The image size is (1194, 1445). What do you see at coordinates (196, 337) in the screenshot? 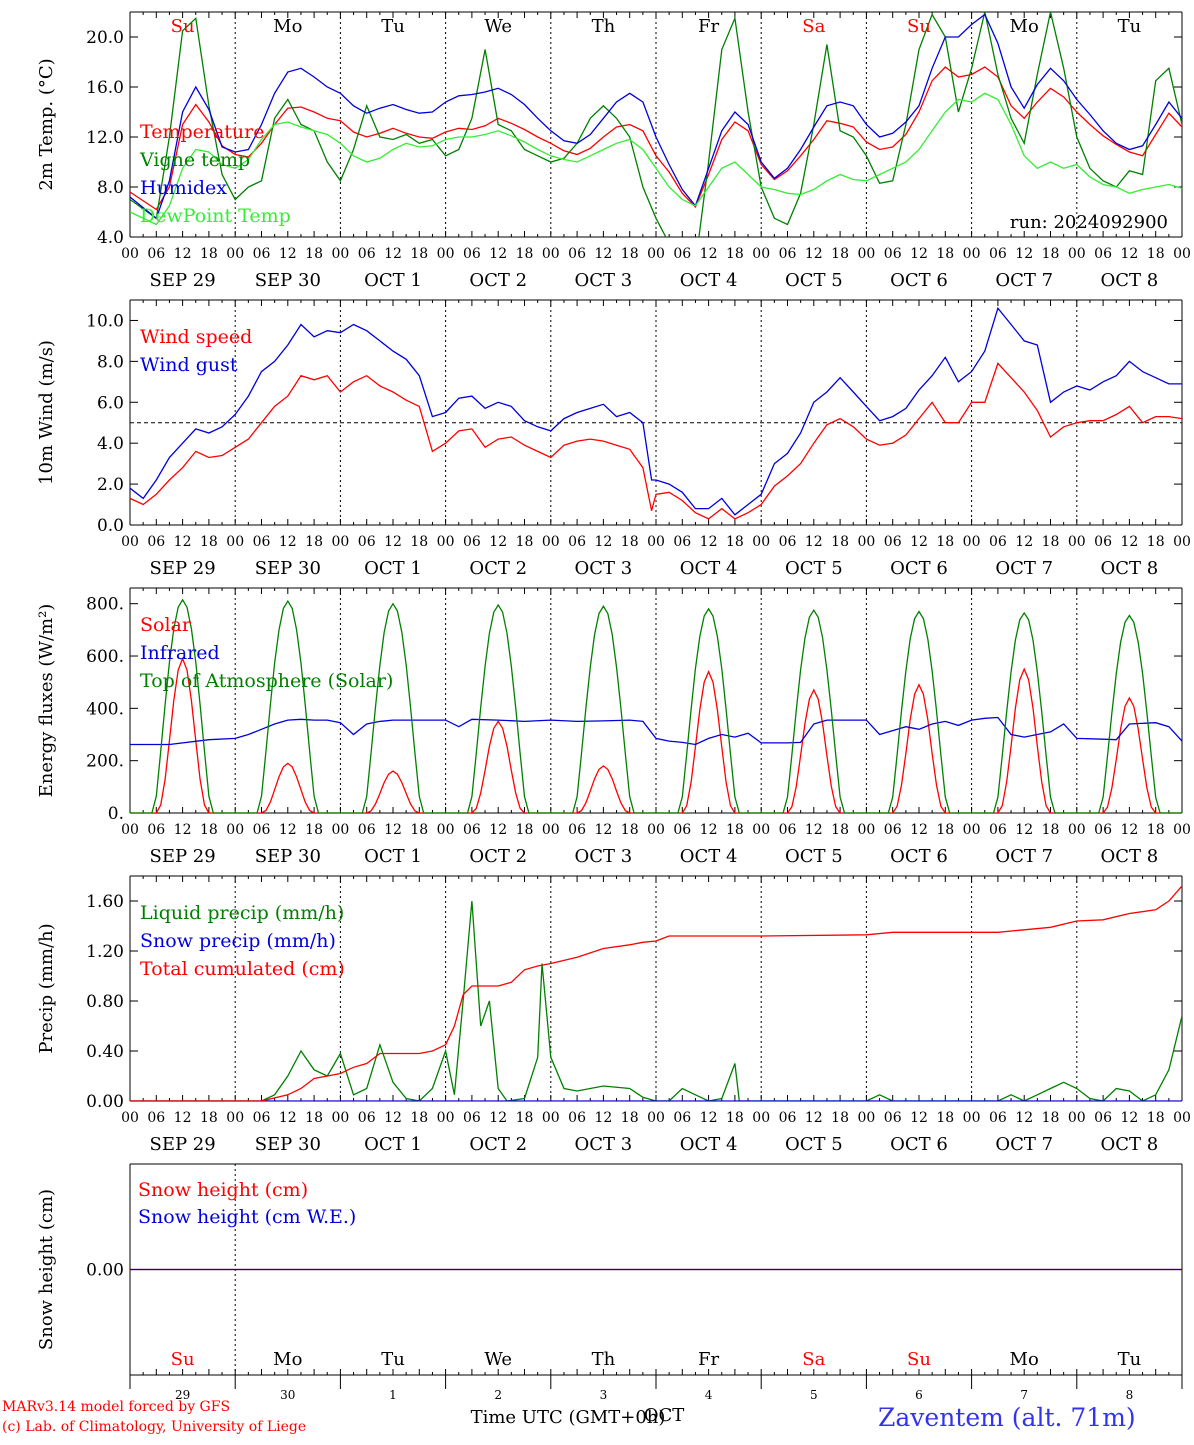
I see `wind-legend-wind-speed: Wind speed` at bounding box center [196, 337].